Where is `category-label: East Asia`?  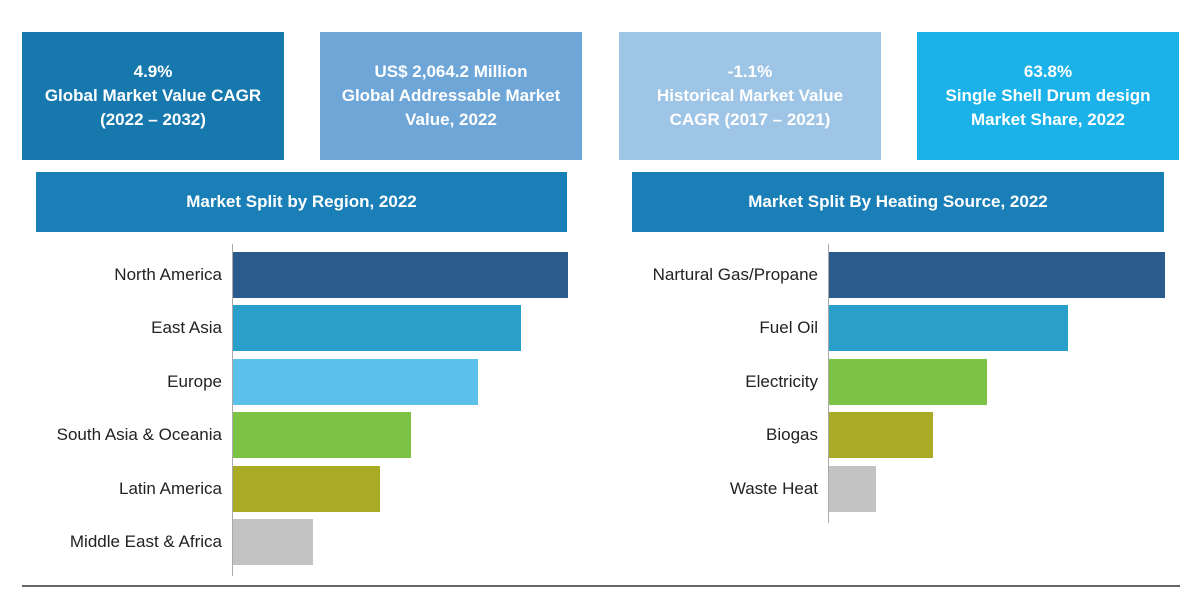 category-label: East Asia is located at coordinates (186, 328).